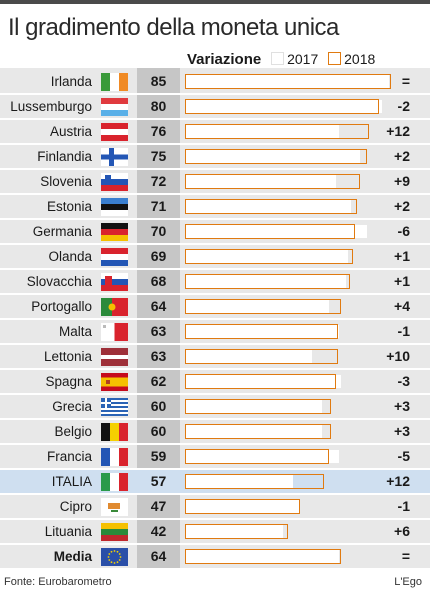 This screenshot has height=603, width=430. I want to click on slovenia-flag, so click(114, 182).